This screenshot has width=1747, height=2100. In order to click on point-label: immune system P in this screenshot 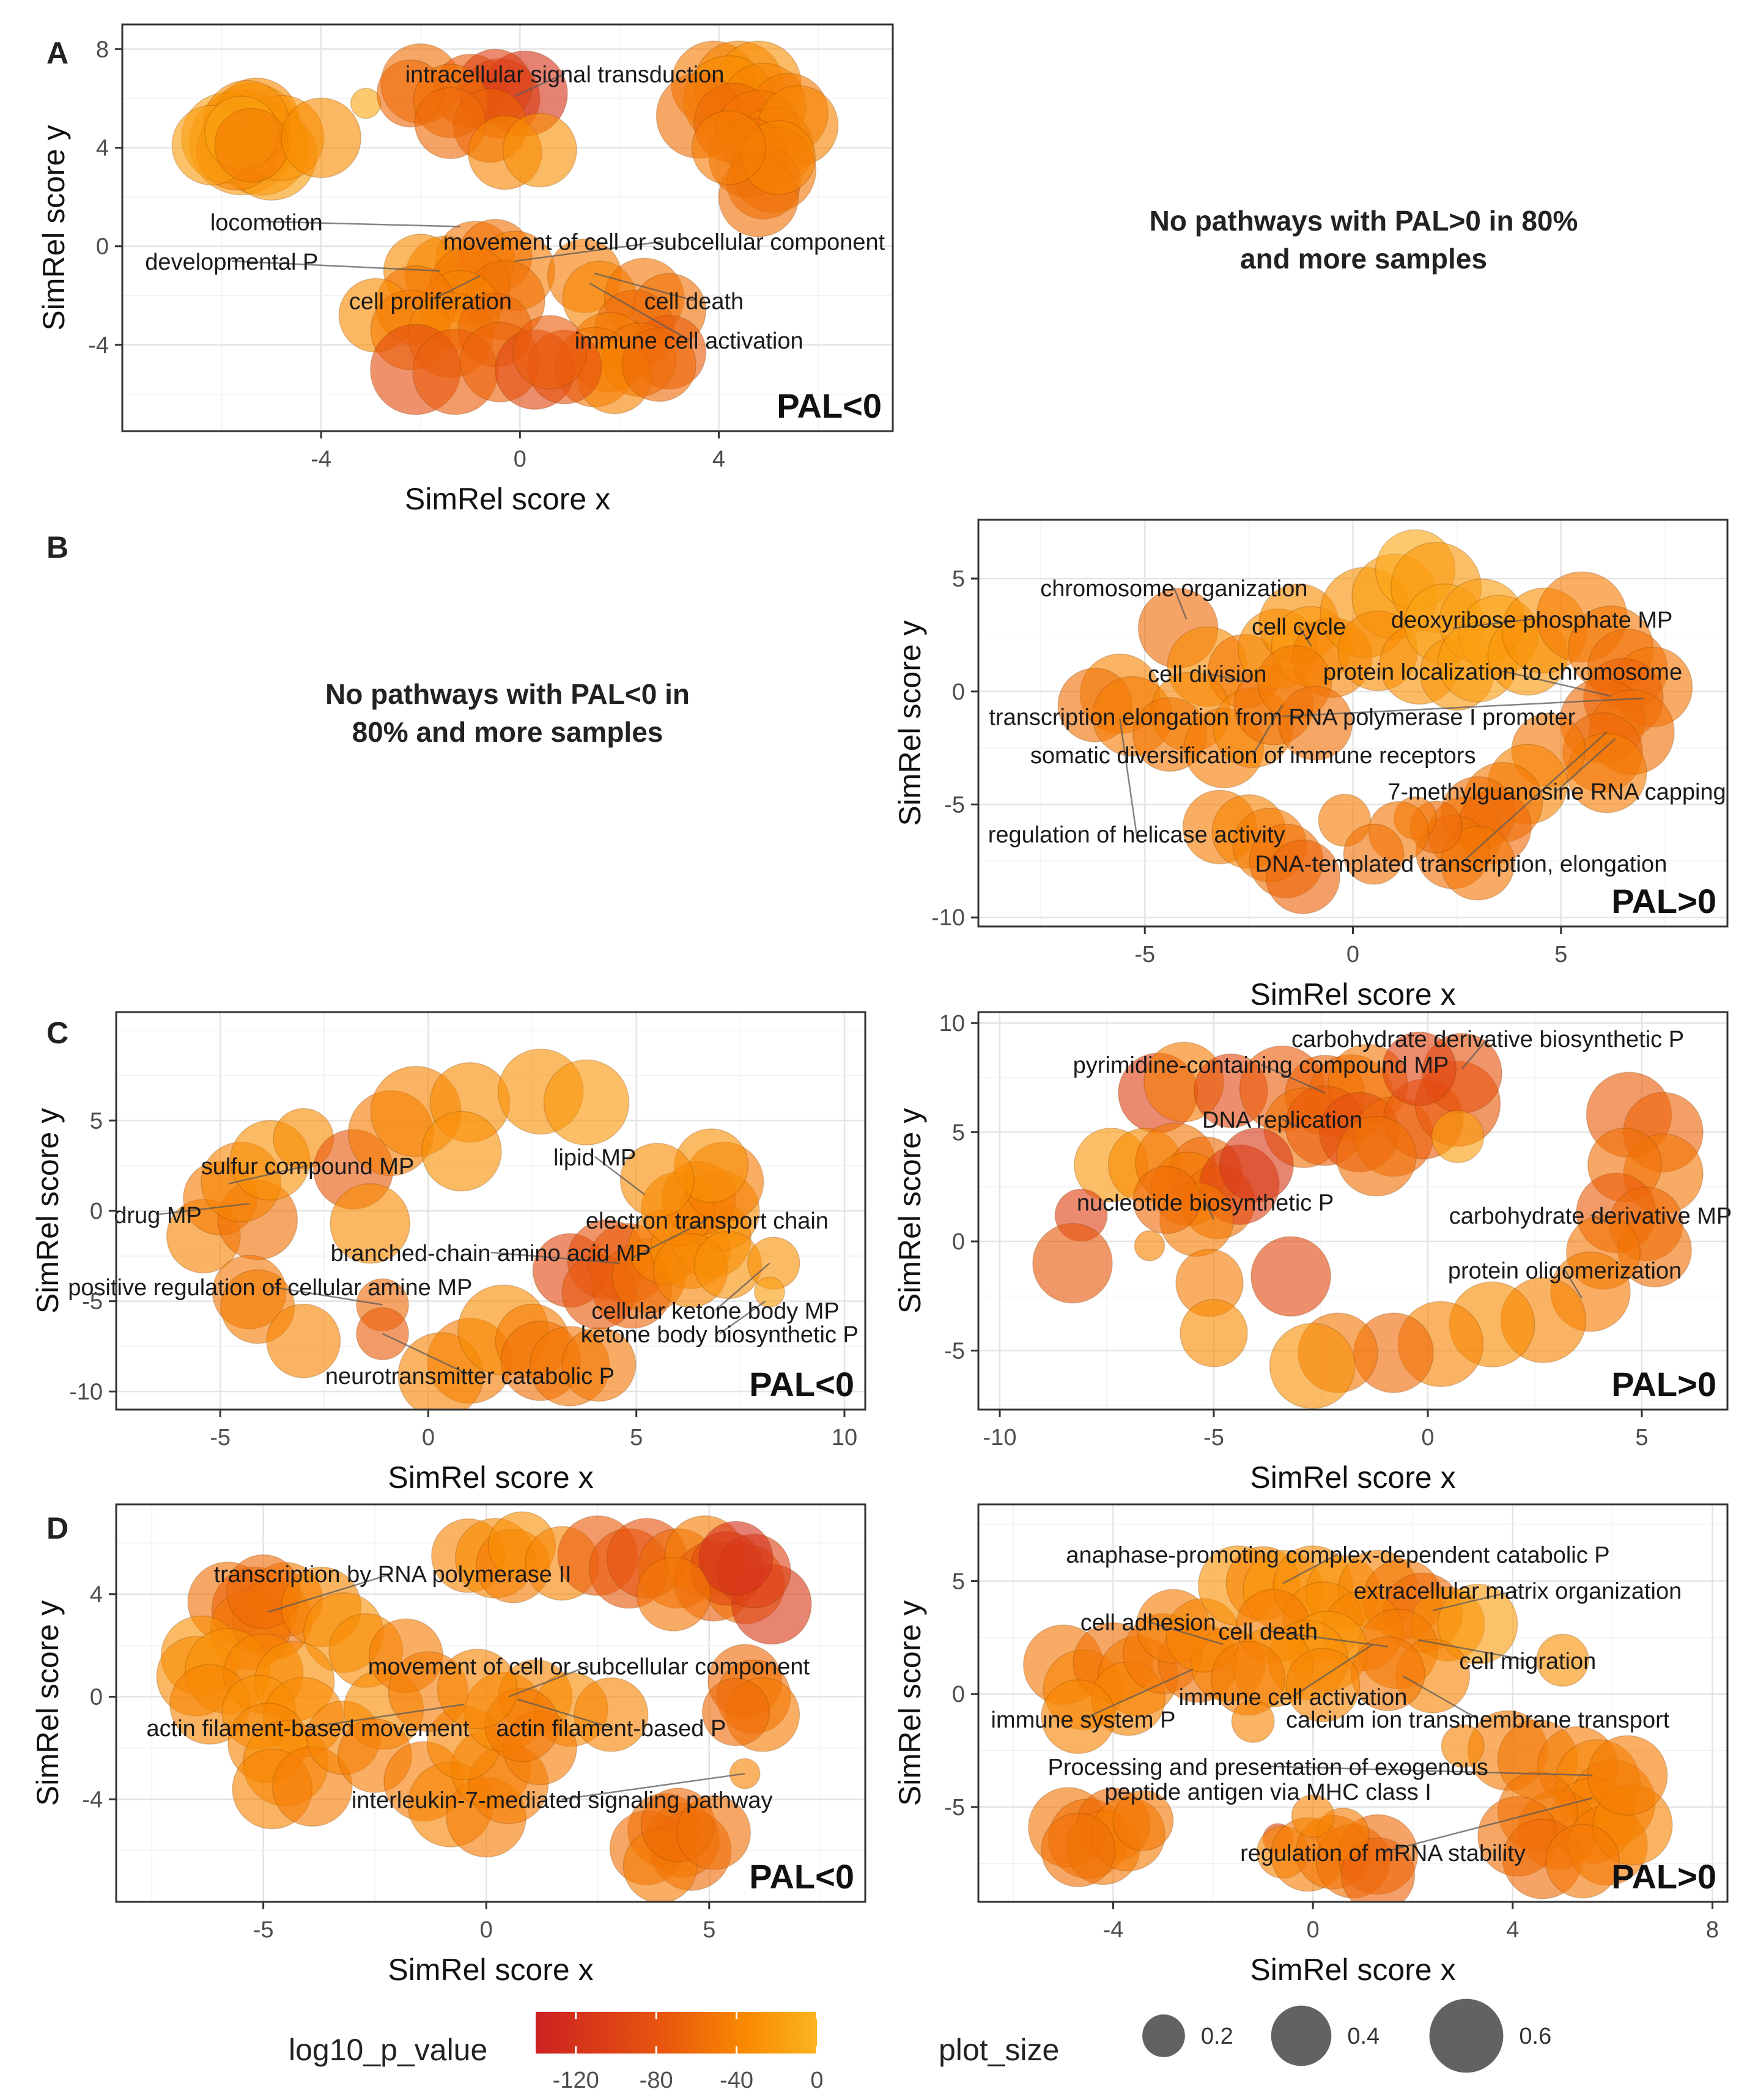, I will do `click(1083, 1720)`.